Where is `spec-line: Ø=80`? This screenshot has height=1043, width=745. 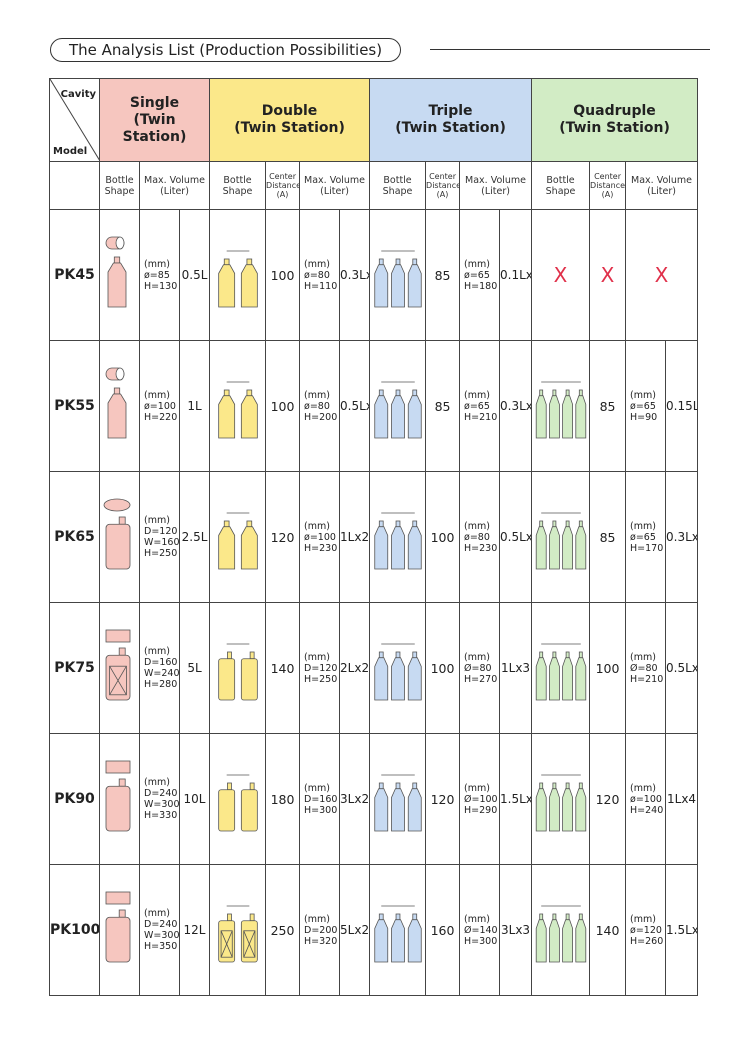
spec-line: Ø=80 is located at coordinates (478, 668).